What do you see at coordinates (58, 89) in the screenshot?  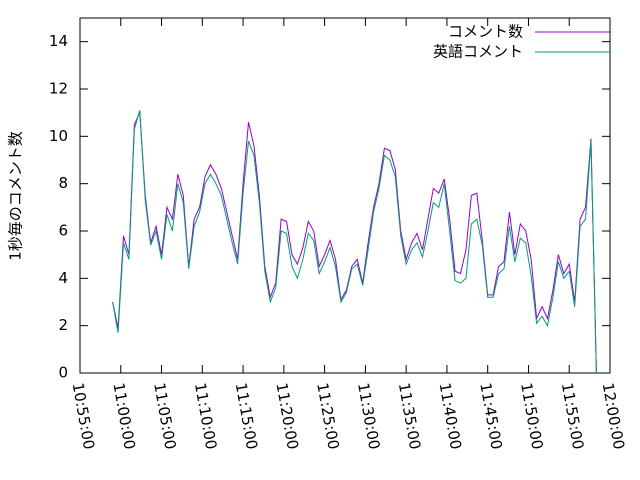 I see `y-tick-label: 12` at bounding box center [58, 89].